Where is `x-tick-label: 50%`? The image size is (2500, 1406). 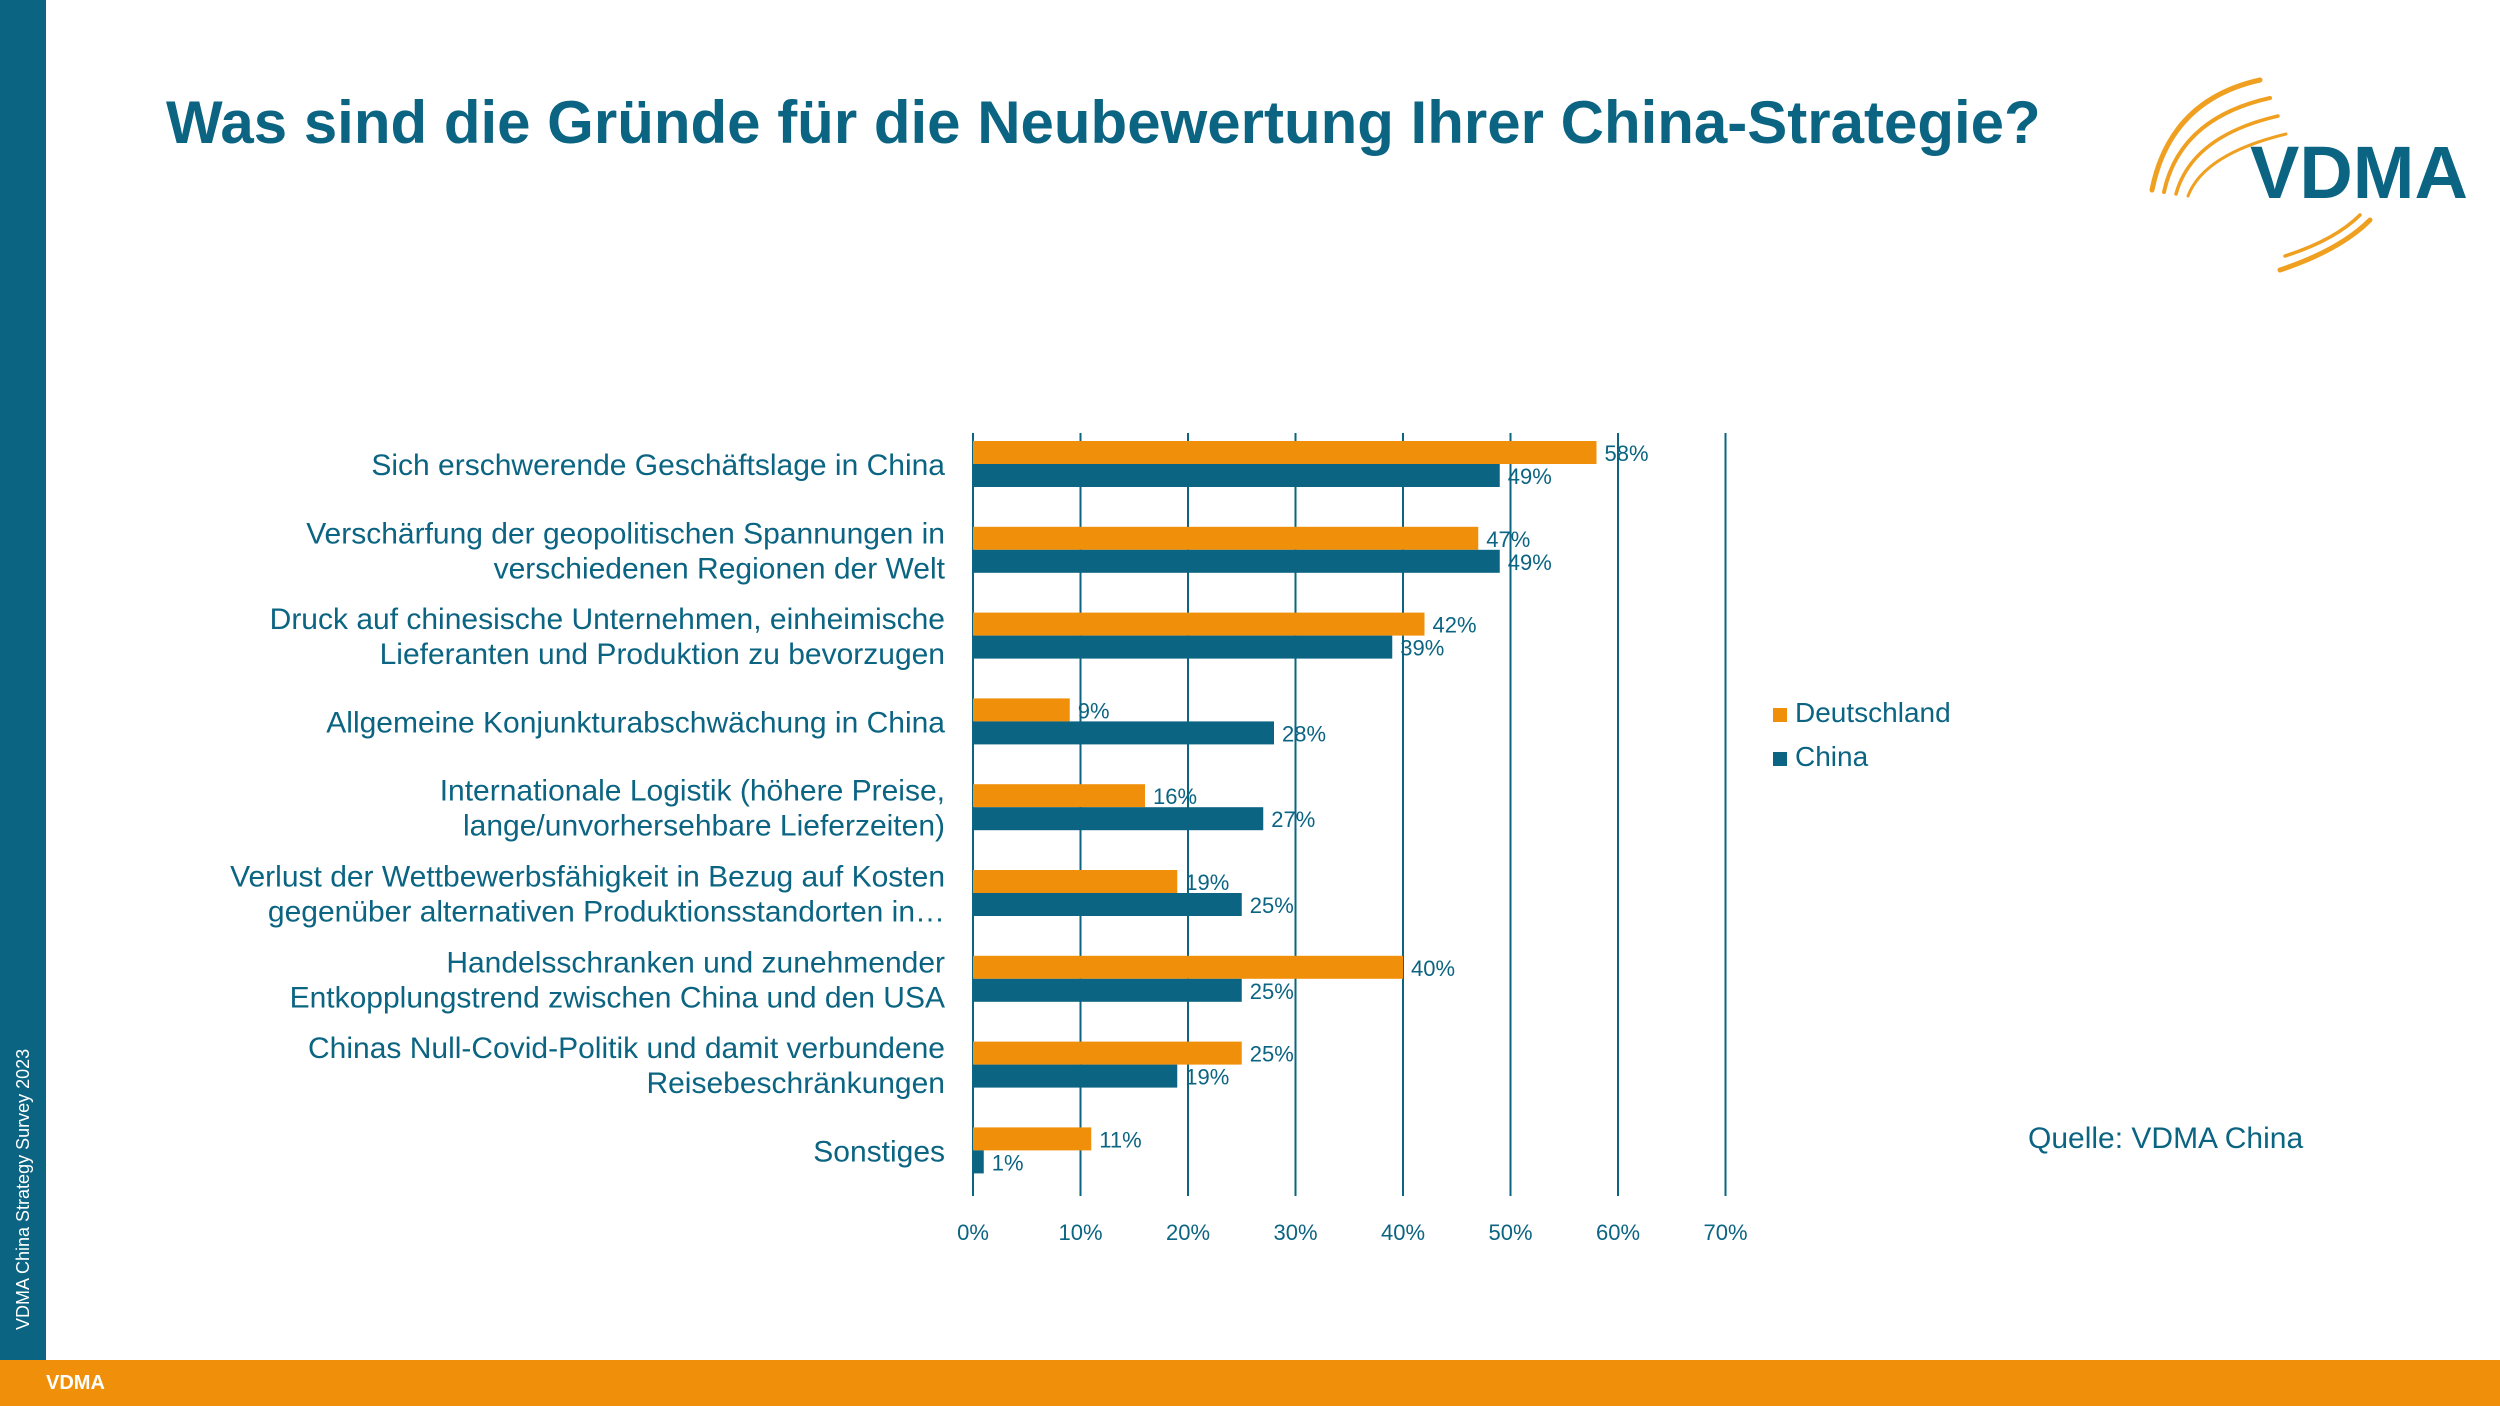 x-tick-label: 50% is located at coordinates (1510, 1232).